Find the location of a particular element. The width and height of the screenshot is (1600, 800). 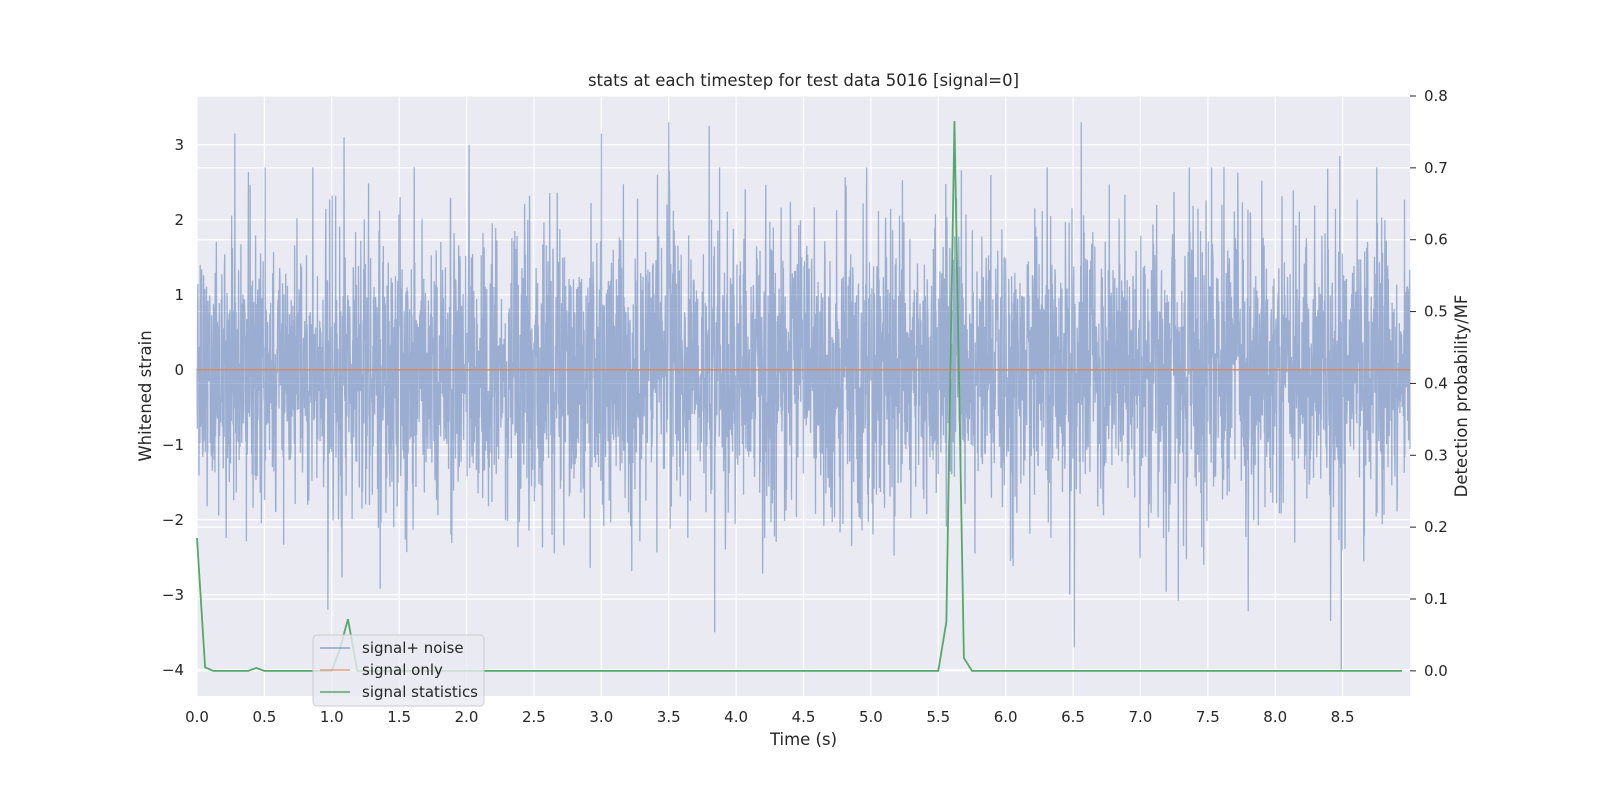

x-tick-label: 7.0 is located at coordinates (1141, 717).